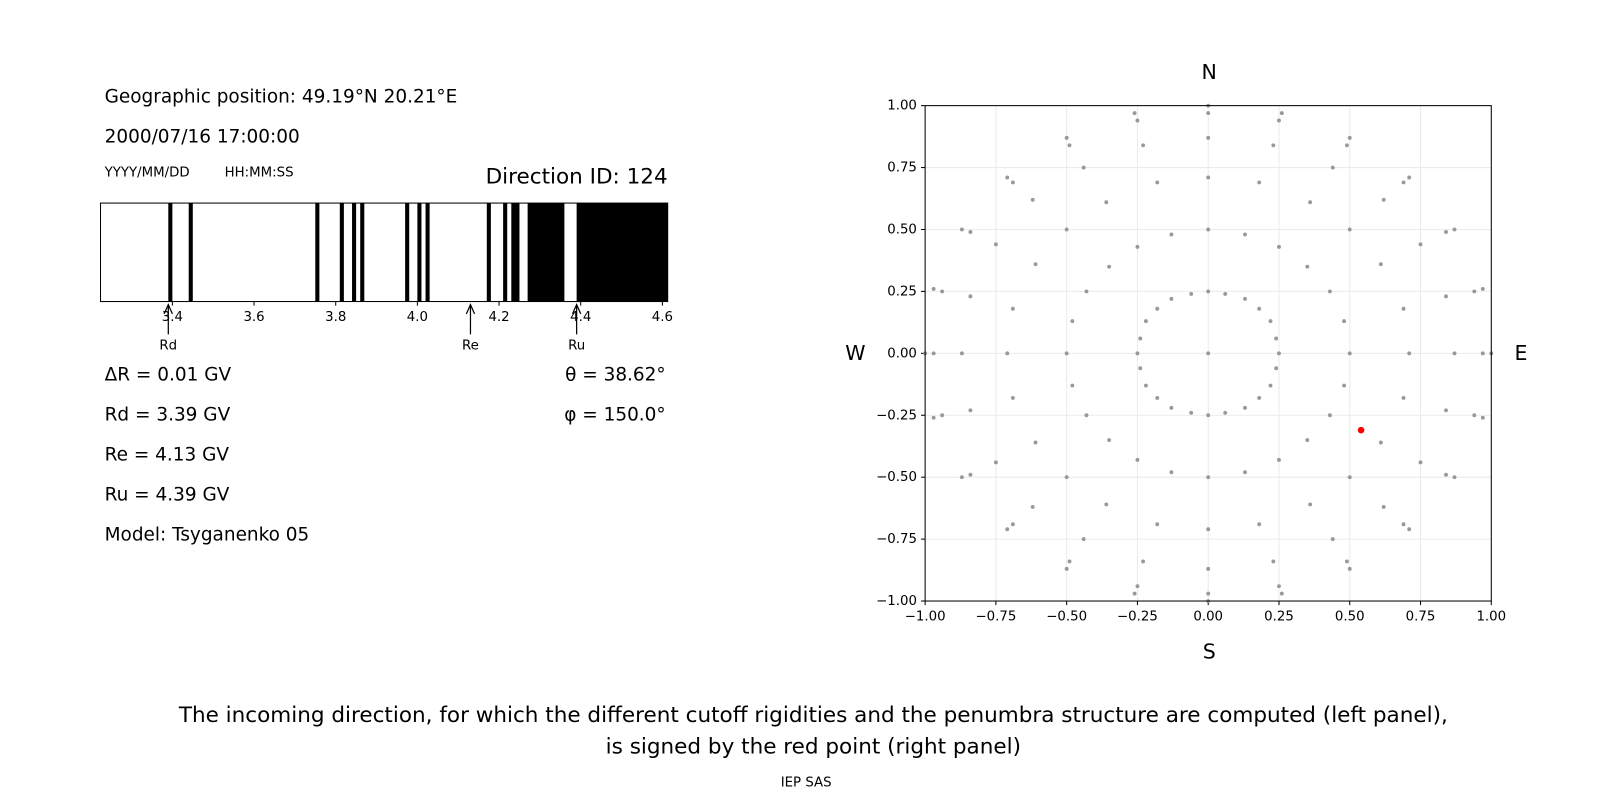  What do you see at coordinates (1491, 616) in the screenshot?
I see `x-tick-label: 1.00` at bounding box center [1491, 616].